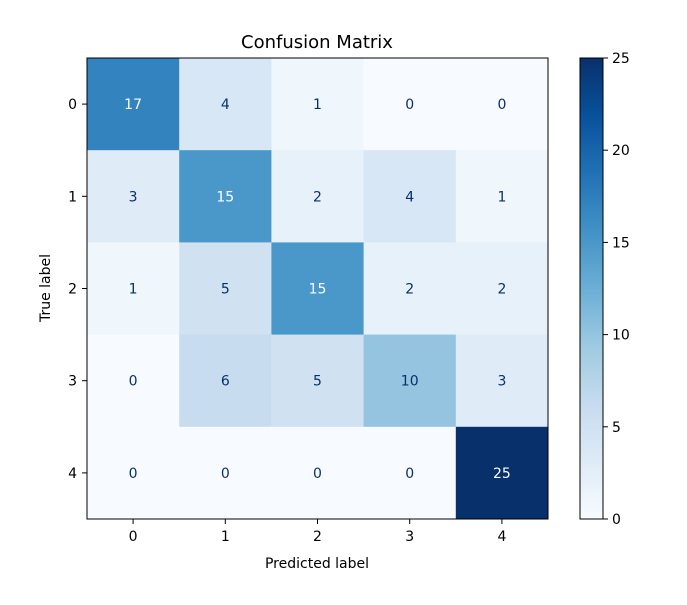 The height and width of the screenshot is (605, 687). I want to click on heatmap-cell-r1-c0, so click(133, 196).